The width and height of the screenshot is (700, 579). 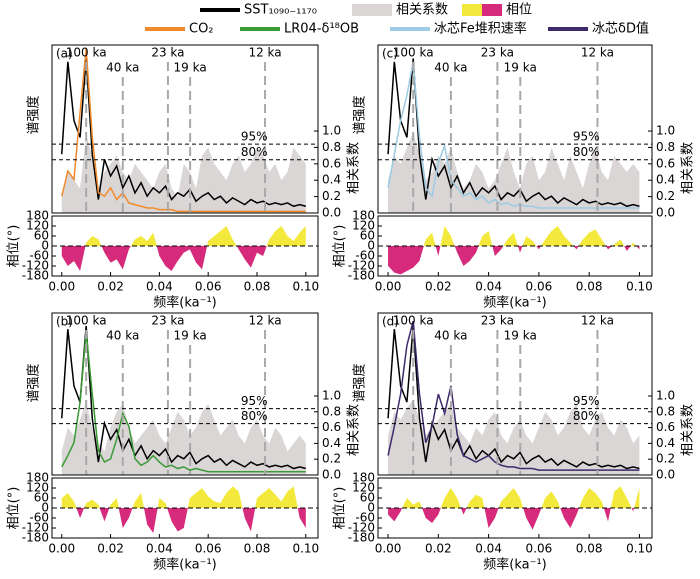 I want to click on panel-label: (d), so click(x=390, y=322).